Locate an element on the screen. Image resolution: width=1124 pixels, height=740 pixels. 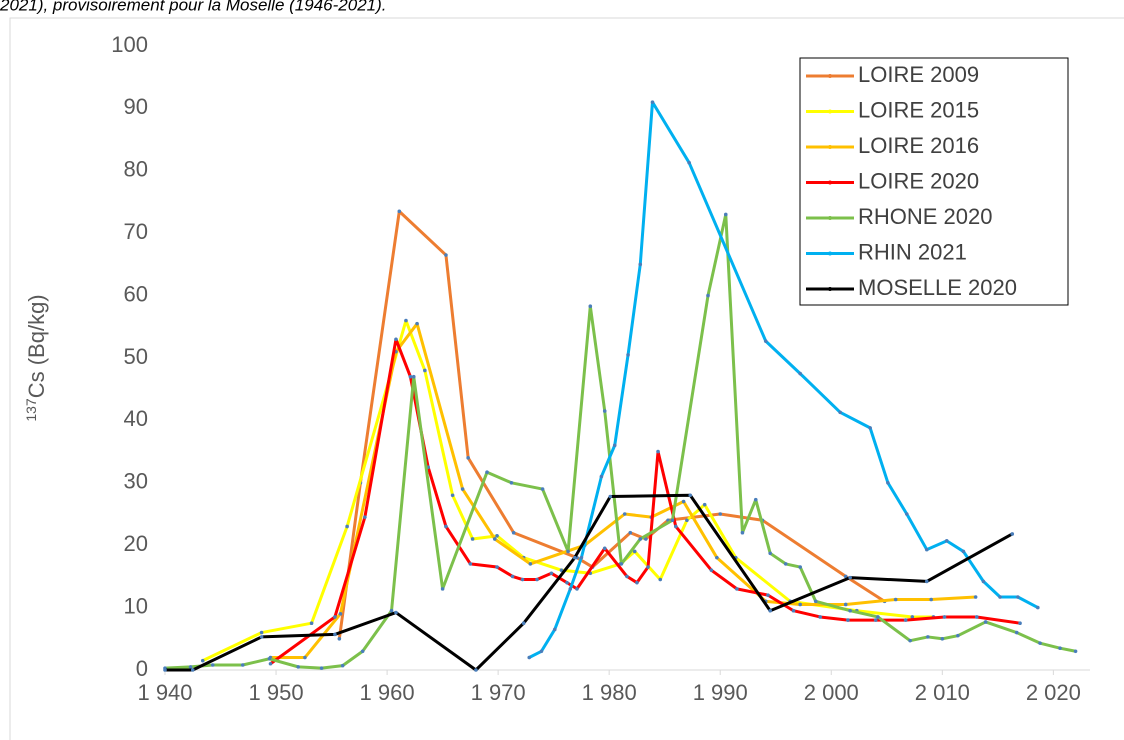
y-tick-label: 0 is located at coordinates (142, 668).